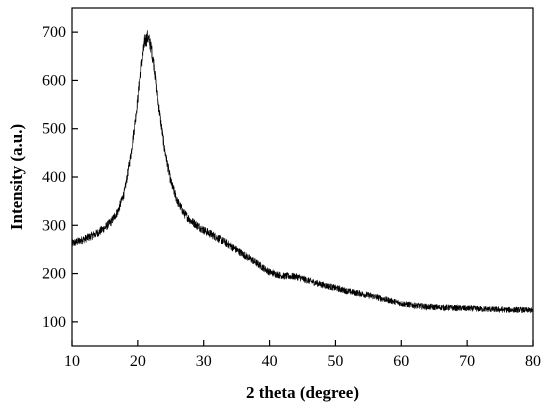  Describe the element at coordinates (54, 129) in the screenshot. I see `y-tick-label: 500` at that location.